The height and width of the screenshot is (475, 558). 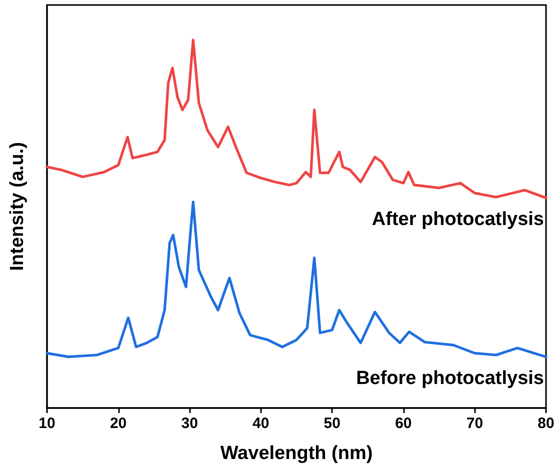 I want to click on x-tick-label: 40, so click(x=261, y=423).